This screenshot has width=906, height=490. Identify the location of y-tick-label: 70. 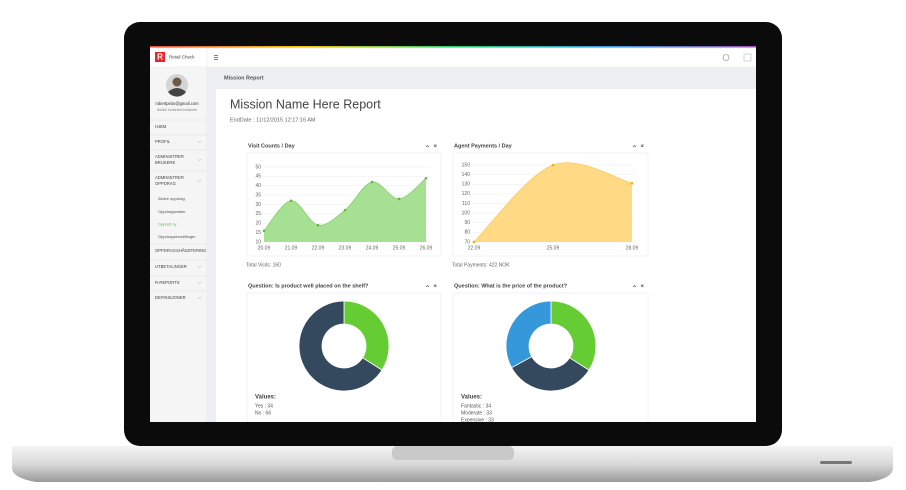
(467, 242).